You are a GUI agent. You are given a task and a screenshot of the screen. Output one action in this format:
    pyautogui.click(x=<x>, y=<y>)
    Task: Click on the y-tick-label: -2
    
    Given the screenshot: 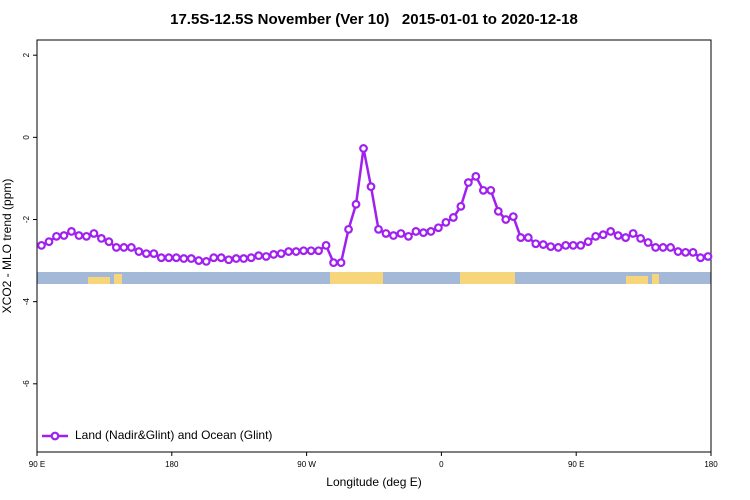 What is the action you would take?
    pyautogui.click(x=26, y=219)
    